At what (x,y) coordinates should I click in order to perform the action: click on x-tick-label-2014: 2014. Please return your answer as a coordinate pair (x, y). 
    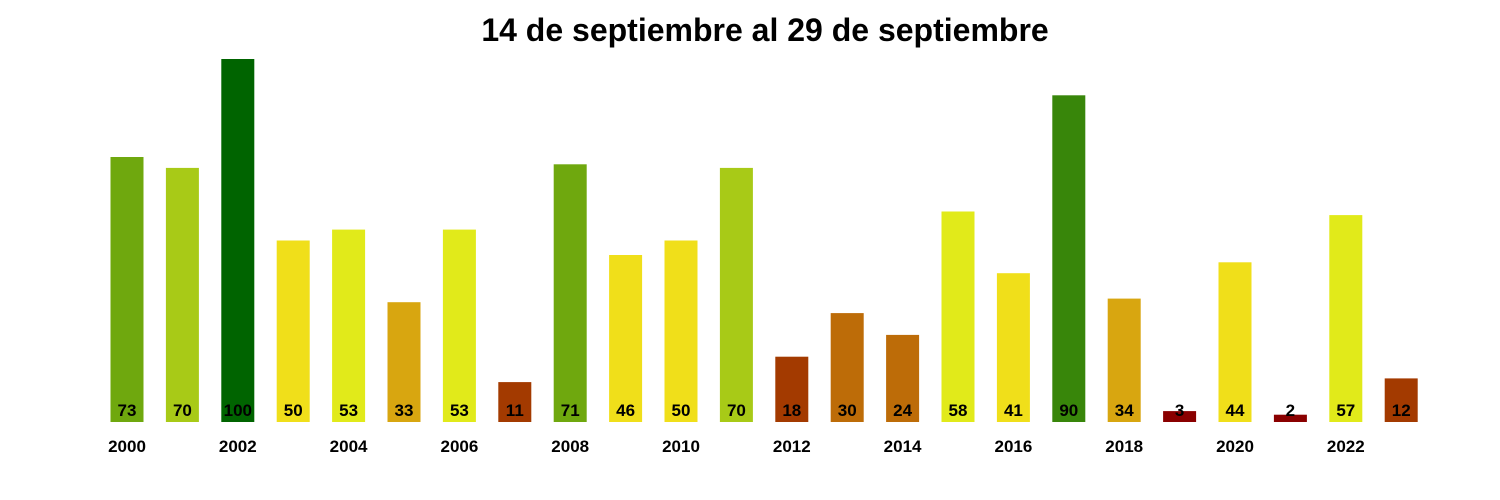
    Looking at the image, I should click on (903, 446).